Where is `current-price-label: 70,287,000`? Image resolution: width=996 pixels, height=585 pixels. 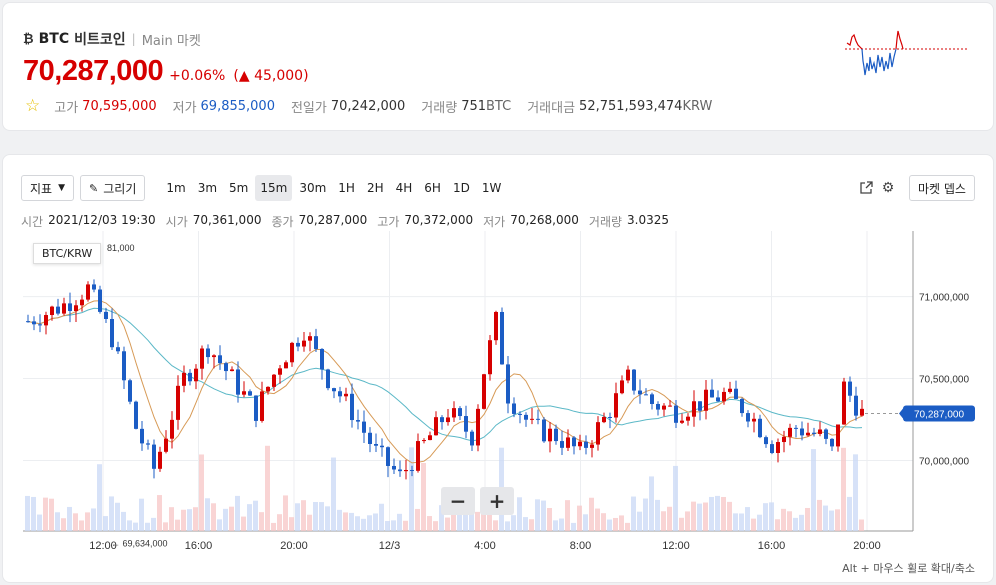
current-price-label: 70,287,000 is located at coordinates (939, 414).